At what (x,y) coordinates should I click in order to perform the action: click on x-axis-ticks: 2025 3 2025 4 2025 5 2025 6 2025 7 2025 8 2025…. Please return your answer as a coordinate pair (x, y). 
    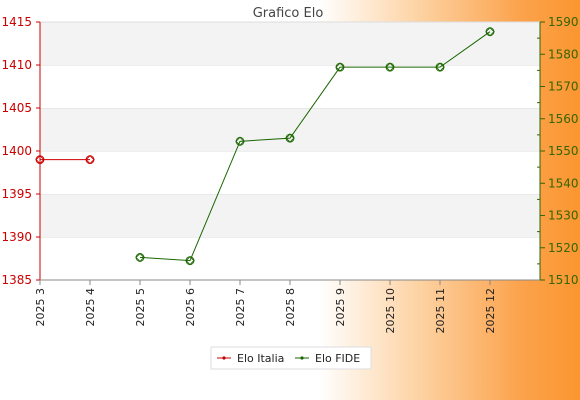
    Looking at the image, I should click on (265, 307).